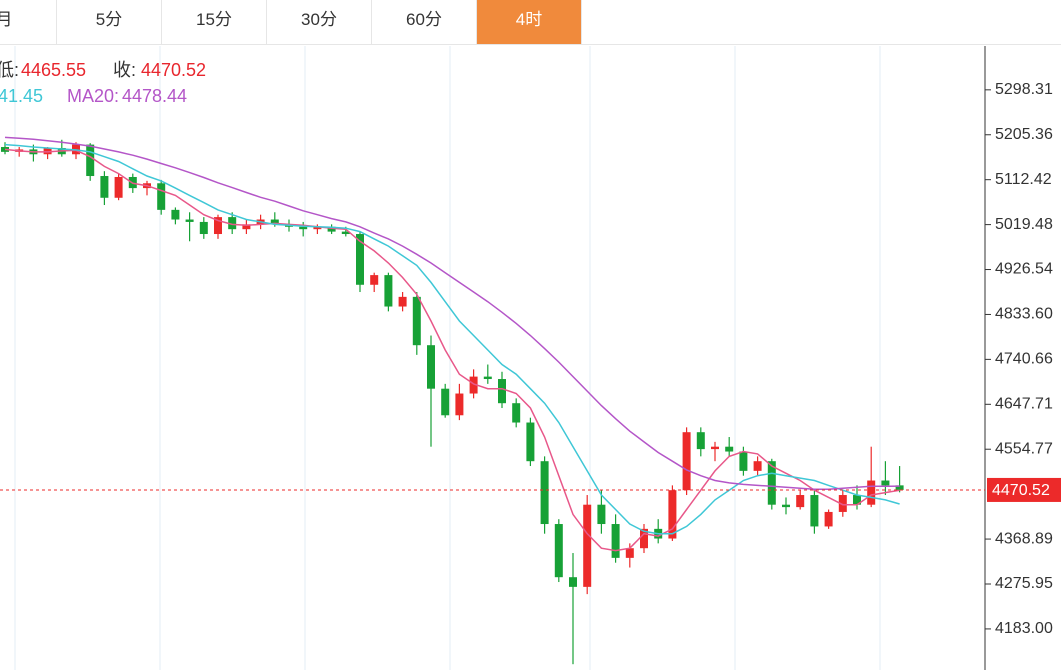 Image resolution: width=1061 pixels, height=670 pixels. I want to click on y-tick-label: 4926.54, so click(1024, 269).